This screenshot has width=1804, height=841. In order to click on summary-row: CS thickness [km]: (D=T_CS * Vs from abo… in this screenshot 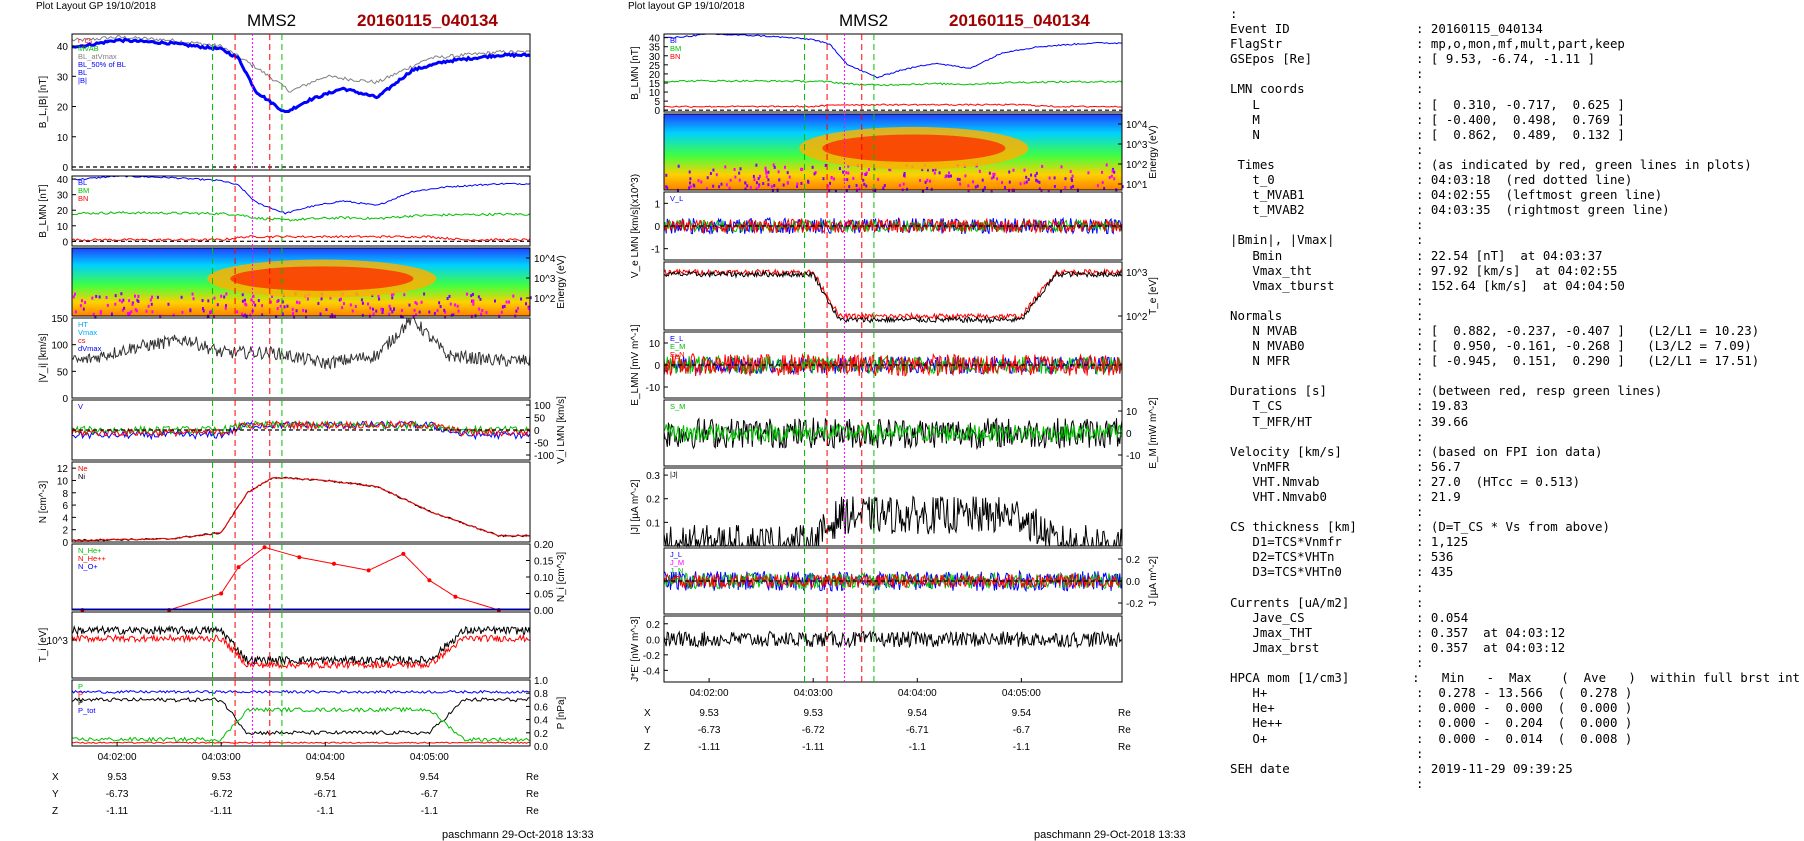, I will do `click(1515, 526)`.